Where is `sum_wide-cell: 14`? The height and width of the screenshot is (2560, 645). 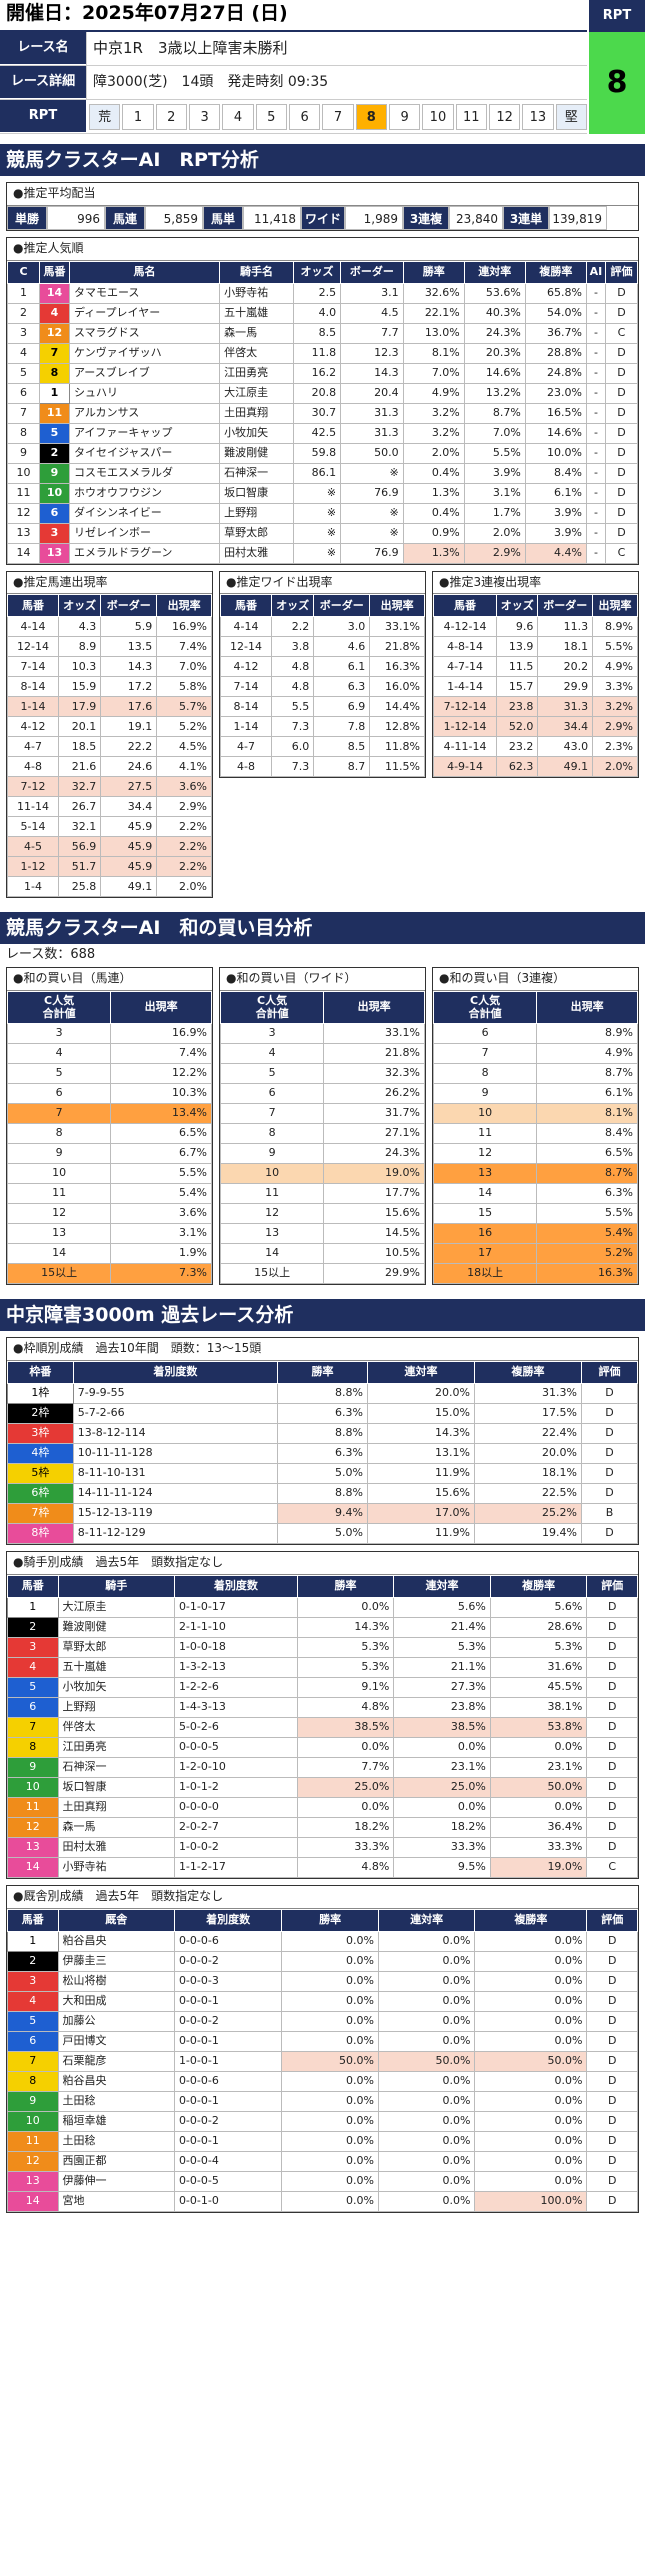 sum_wide-cell: 14 is located at coordinates (272, 1254).